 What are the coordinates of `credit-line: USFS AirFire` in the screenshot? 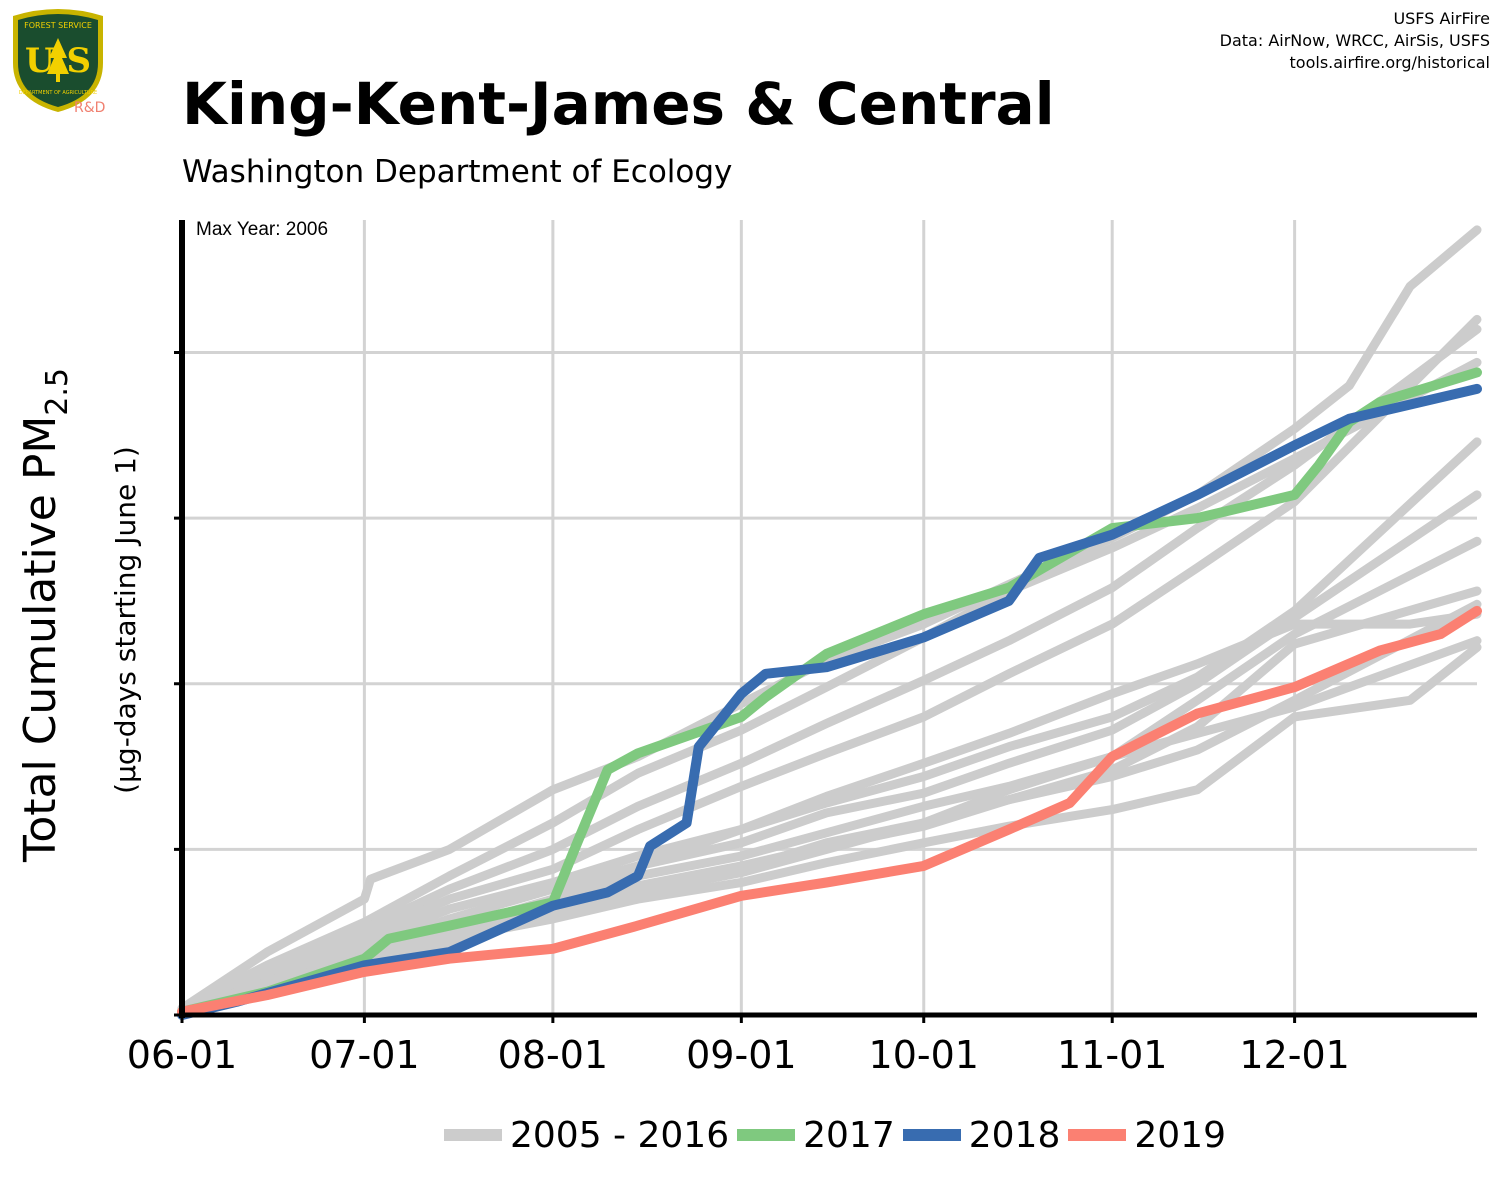 It's located at (1441, 18).